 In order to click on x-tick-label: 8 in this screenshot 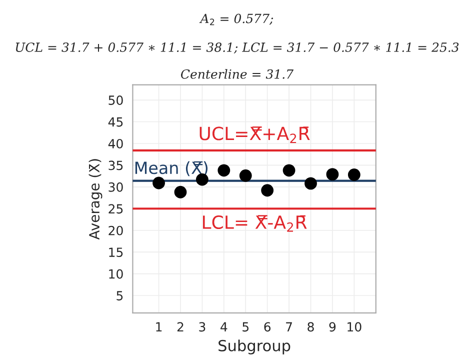, I will do `click(311, 327)`.